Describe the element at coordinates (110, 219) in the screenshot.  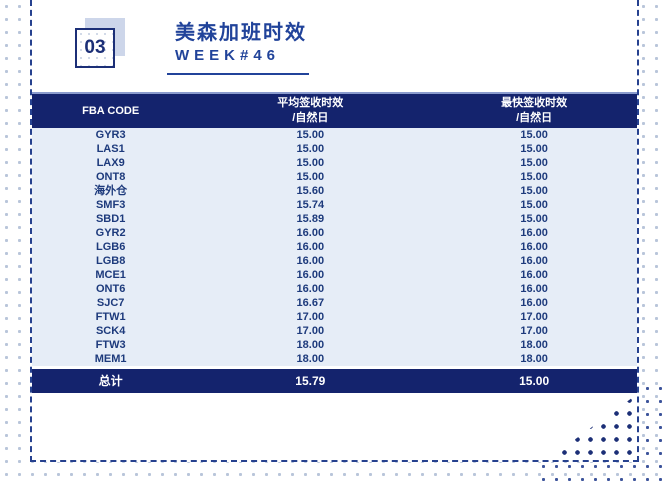
I see `cell-fba-code: SBD1` at that location.